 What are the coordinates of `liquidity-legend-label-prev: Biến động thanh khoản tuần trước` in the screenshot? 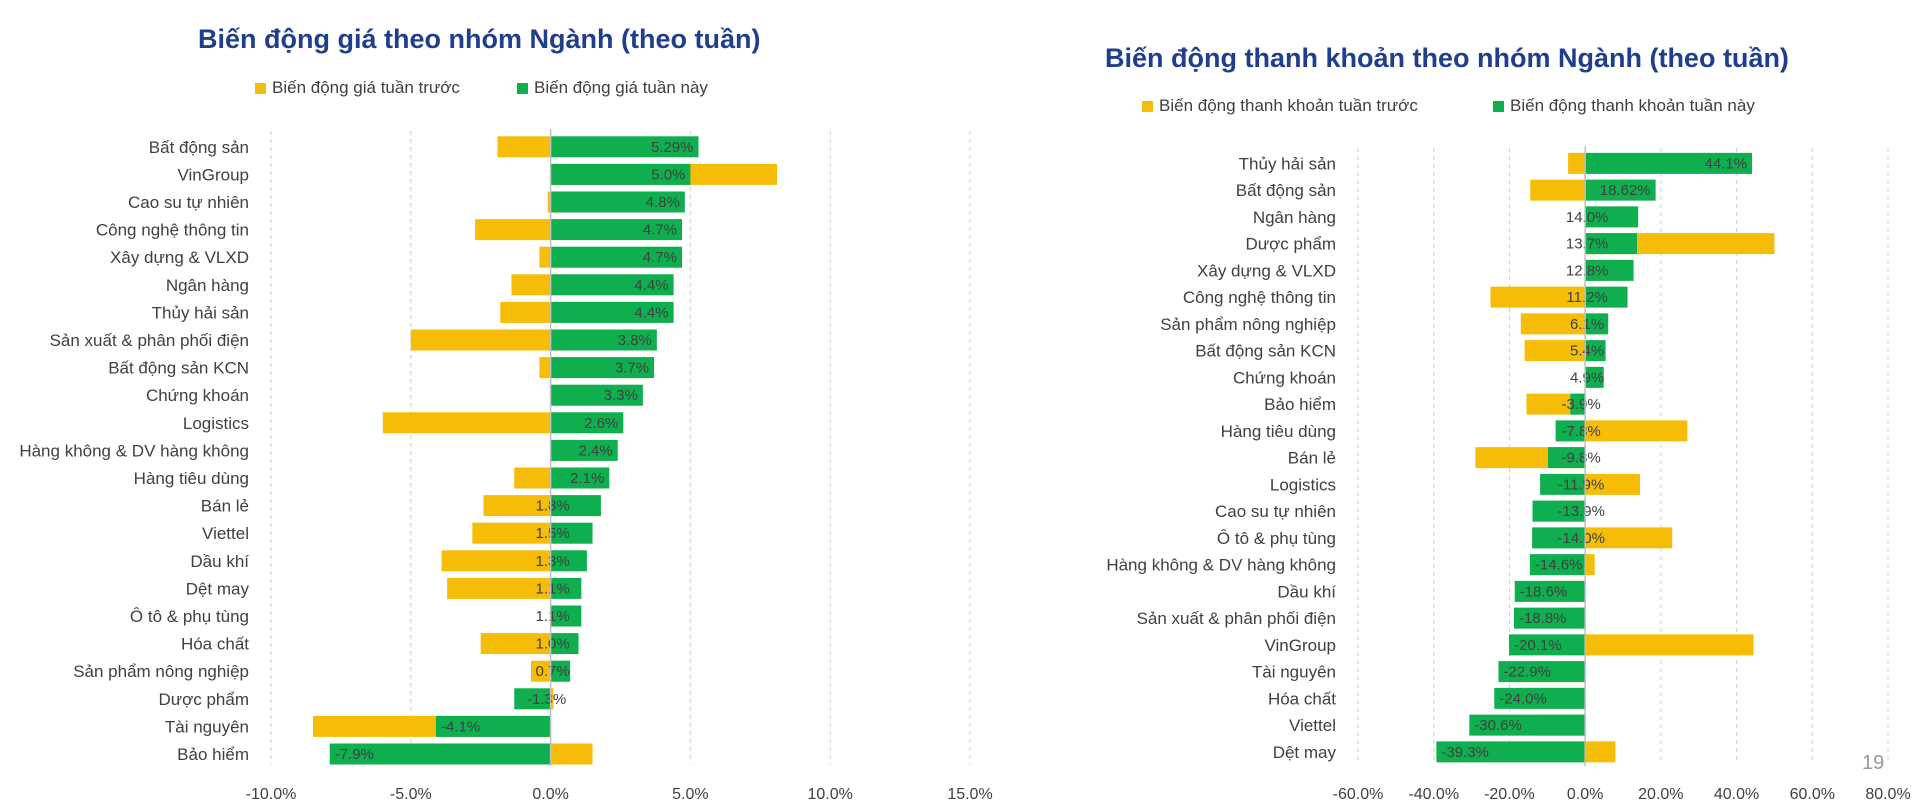 It's located at (1288, 105).